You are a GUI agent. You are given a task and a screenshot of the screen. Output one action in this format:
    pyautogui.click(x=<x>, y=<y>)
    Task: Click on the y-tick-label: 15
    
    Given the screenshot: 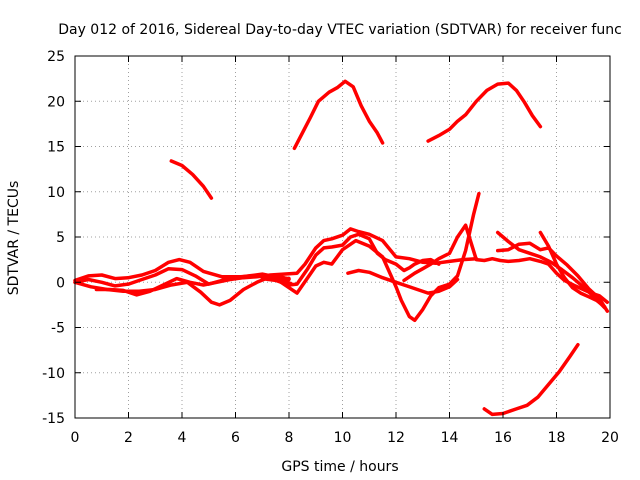 What is the action you would take?
    pyautogui.click(x=56, y=148)
    